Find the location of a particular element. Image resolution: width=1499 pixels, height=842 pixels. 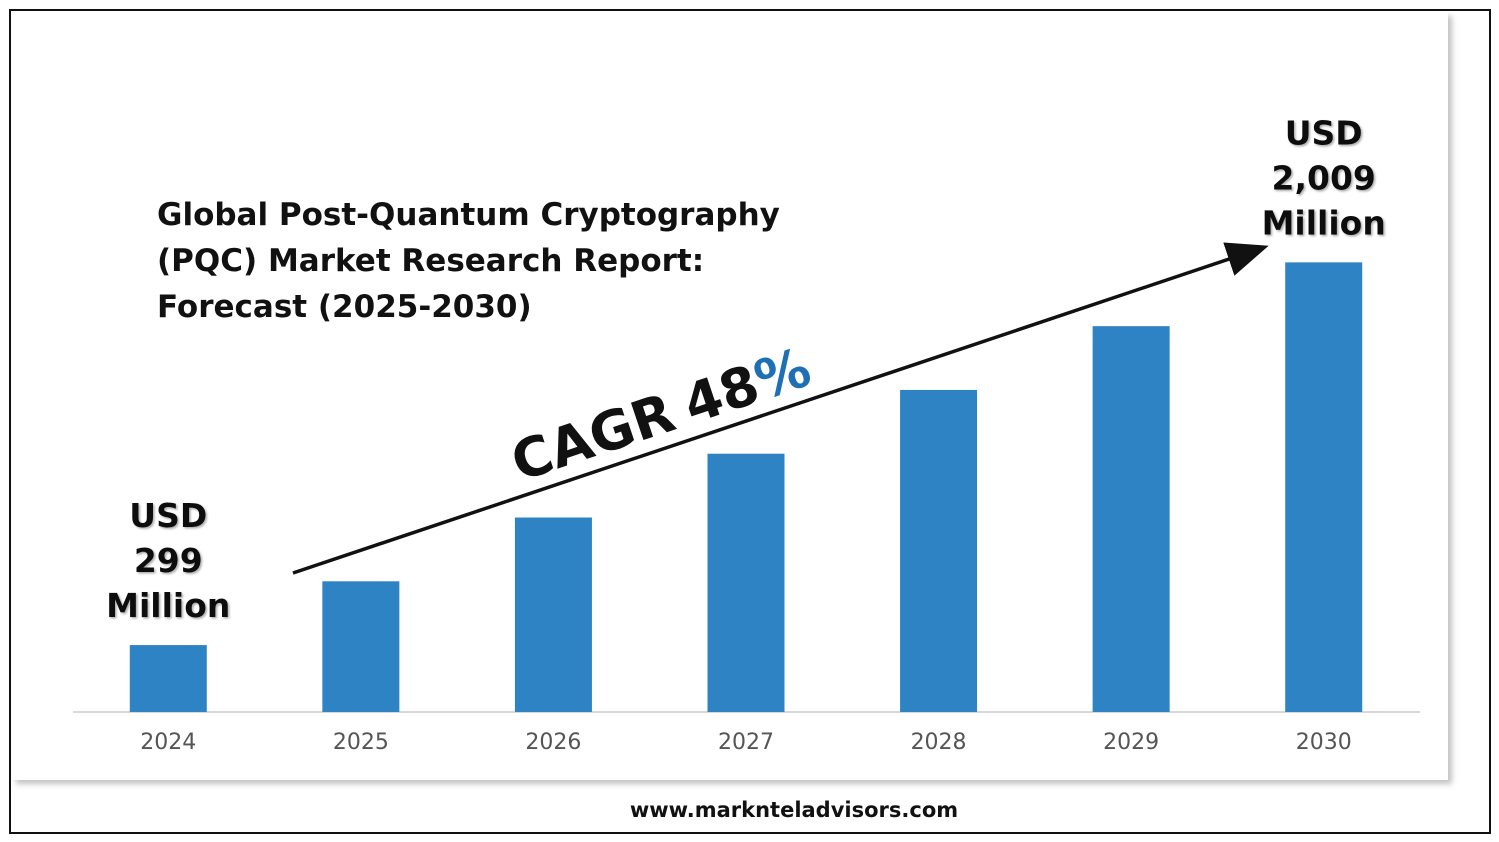

x-tick-label: 2029 is located at coordinates (1131, 742).